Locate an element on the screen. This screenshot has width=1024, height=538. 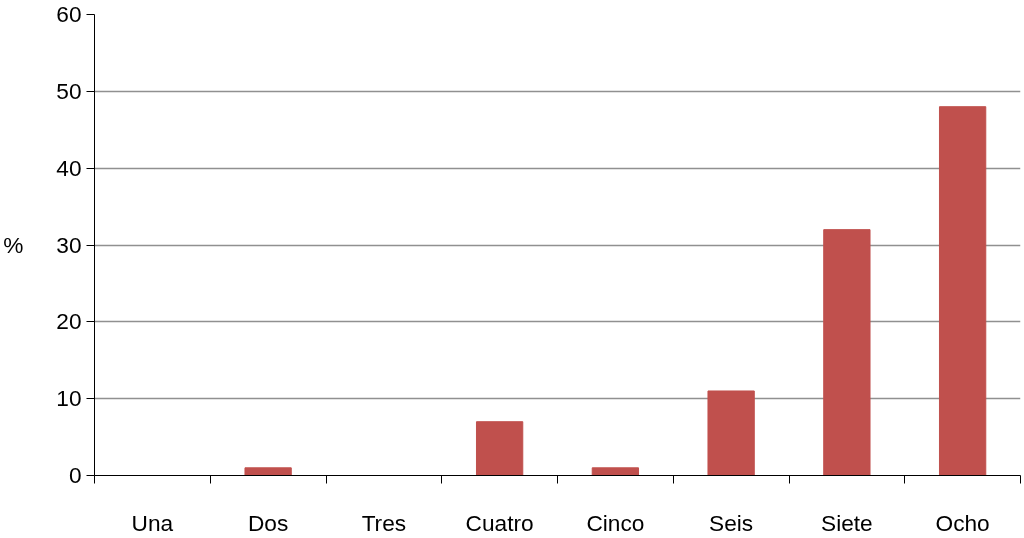
y-tick-label: 20 is located at coordinates (69, 321).